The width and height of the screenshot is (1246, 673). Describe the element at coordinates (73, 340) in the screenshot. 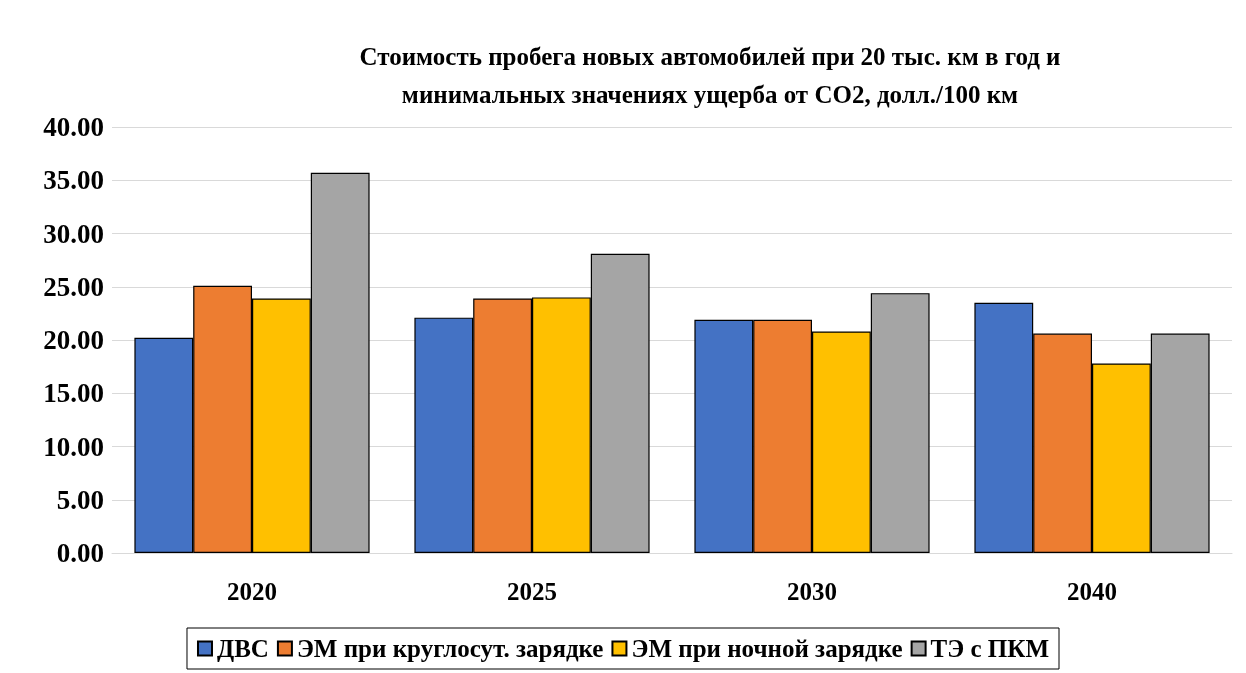

I see `y-tick-label: 20.00` at that location.